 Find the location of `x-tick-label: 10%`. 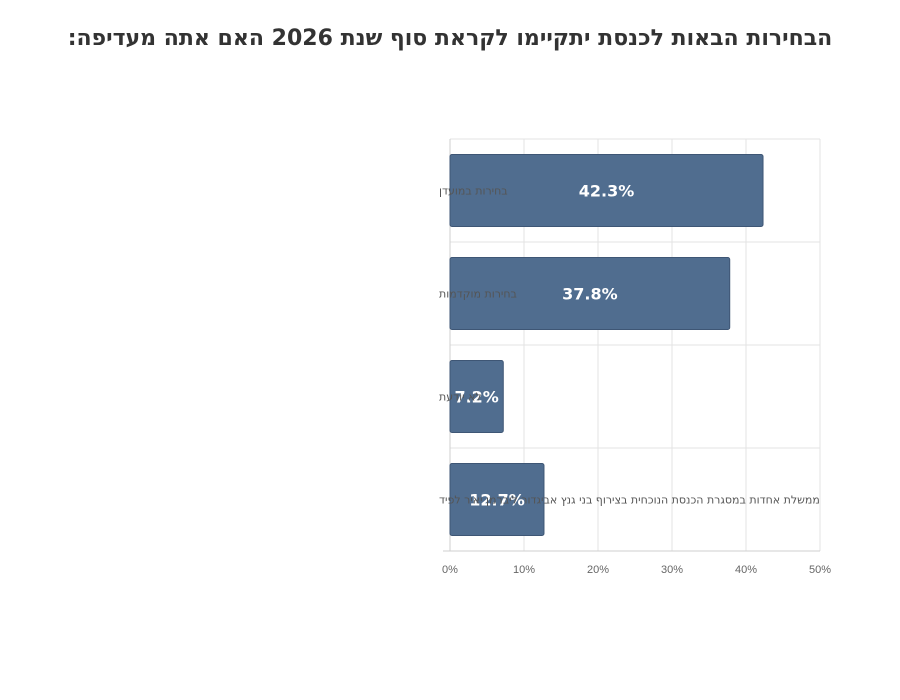

x-tick-label: 10% is located at coordinates (524, 570).